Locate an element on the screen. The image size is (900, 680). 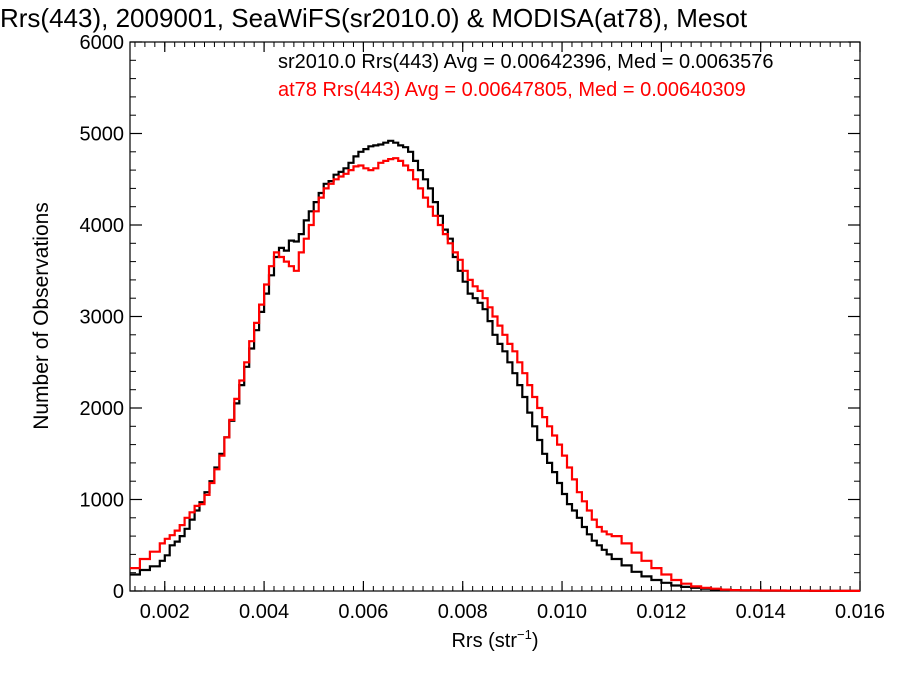
x-tick-label: 0.016 is located at coordinates (860, 612).